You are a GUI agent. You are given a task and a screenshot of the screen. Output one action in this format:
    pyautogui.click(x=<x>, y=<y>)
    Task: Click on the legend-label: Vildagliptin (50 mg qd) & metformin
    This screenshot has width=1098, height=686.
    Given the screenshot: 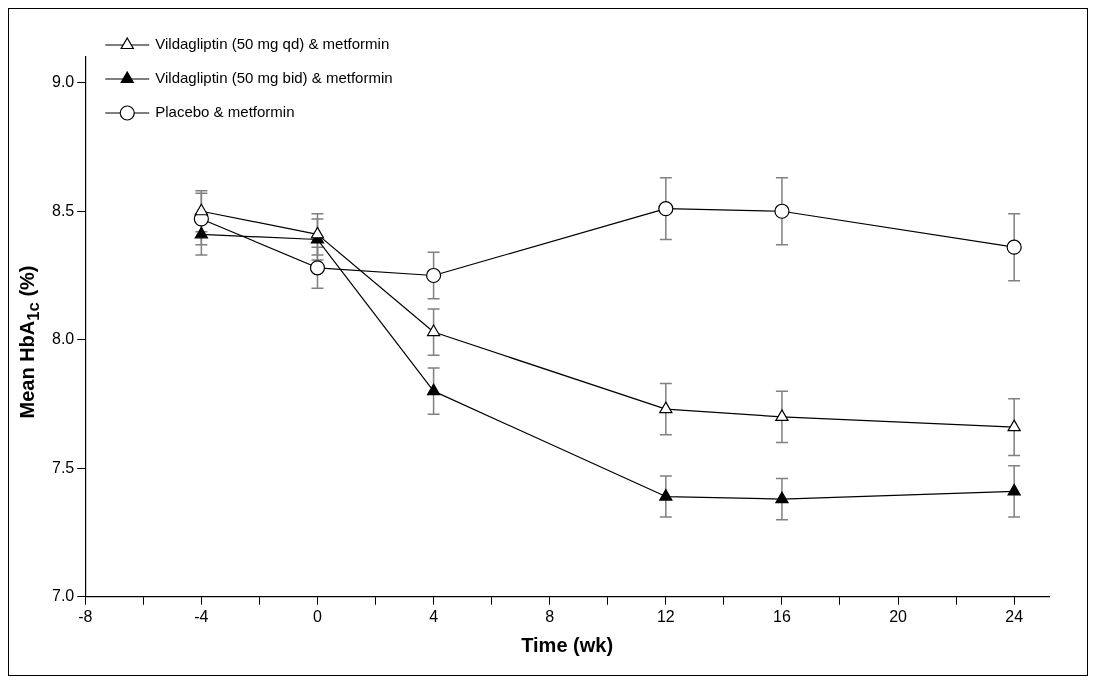 What is the action you would take?
    pyautogui.click(x=272, y=44)
    